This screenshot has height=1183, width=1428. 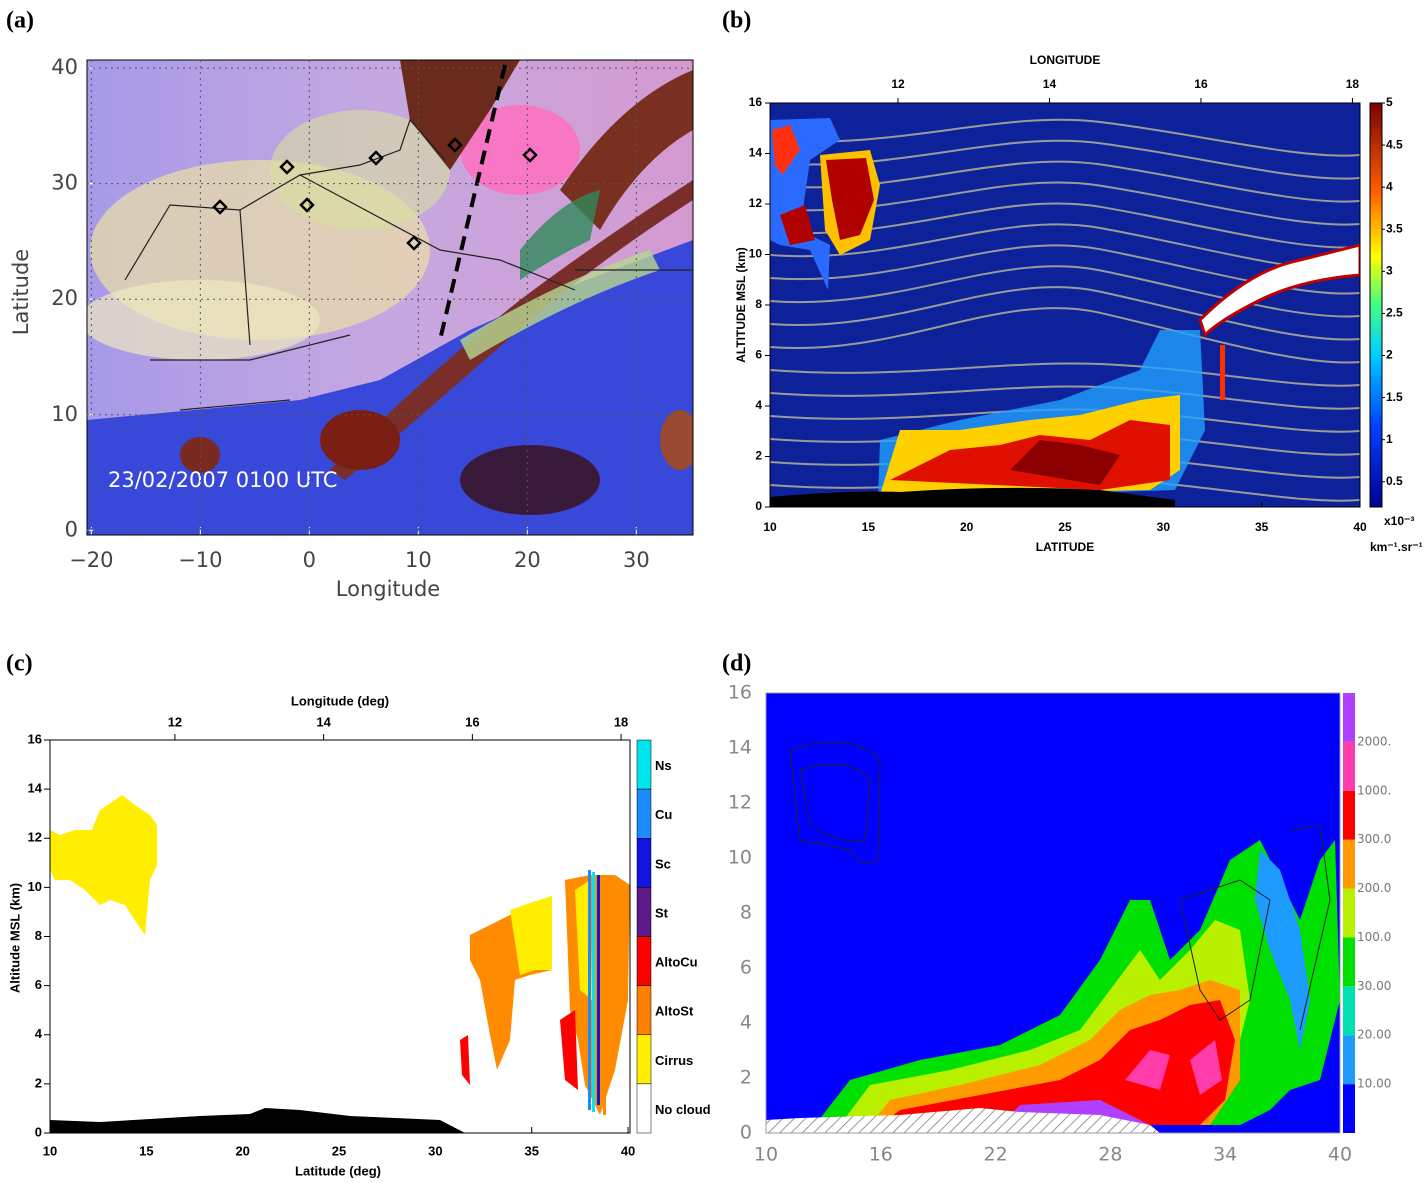 I want to click on tick-label: 0.5, so click(x=1394, y=481).